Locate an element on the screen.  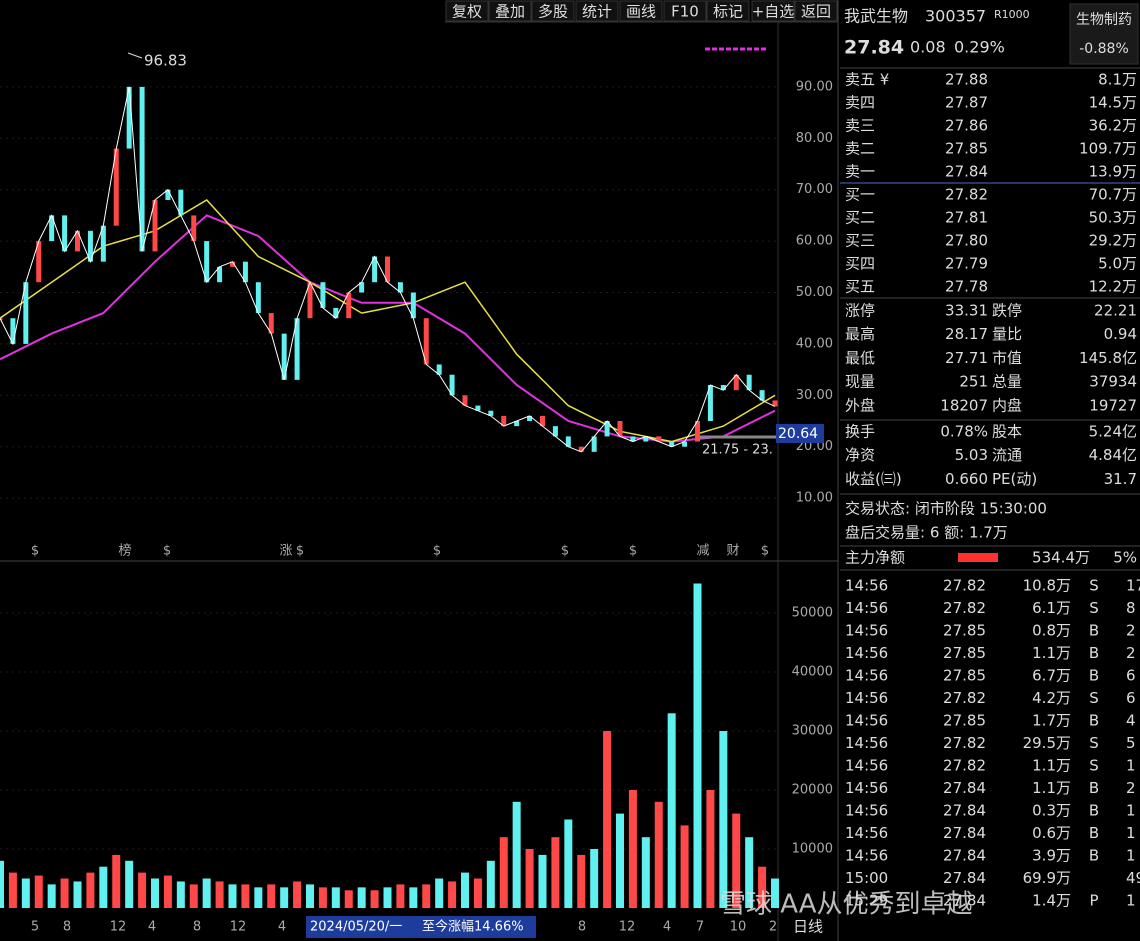
book-price: 27.81 is located at coordinates (966, 218).